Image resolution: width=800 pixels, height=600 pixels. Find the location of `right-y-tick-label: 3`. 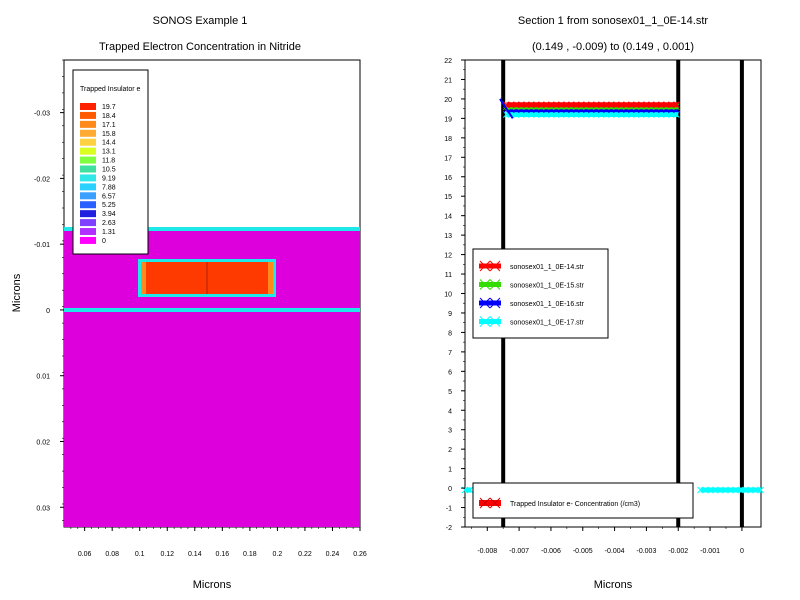

right-y-tick-label: 3 is located at coordinates (450, 431).